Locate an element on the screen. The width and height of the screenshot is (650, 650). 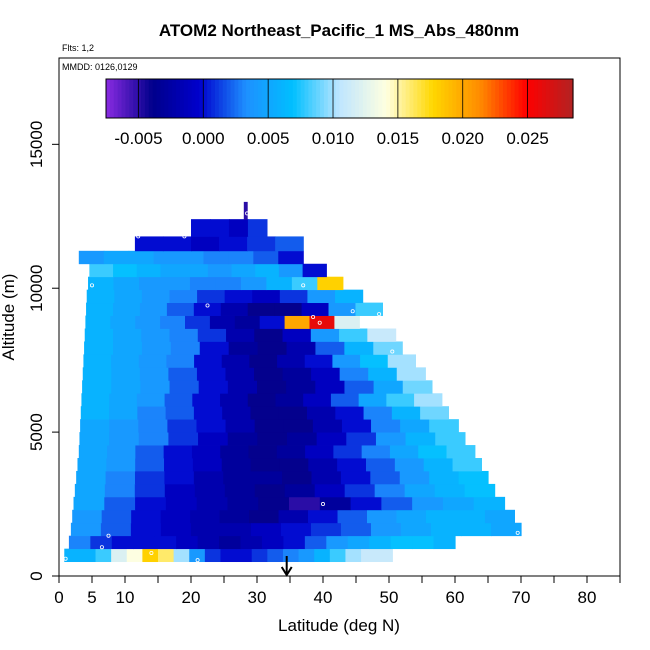
x-tick-label: 50 is located at coordinates (389, 597).